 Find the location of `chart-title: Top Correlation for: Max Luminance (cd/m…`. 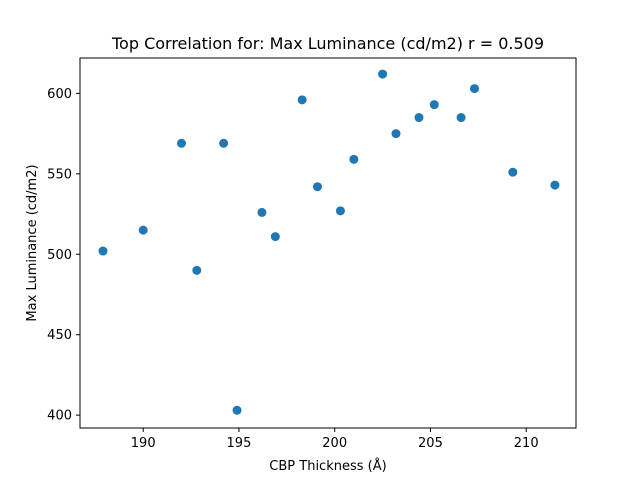

chart-title: Top Correlation for: Max Luminance (cd/m… is located at coordinates (327, 43).